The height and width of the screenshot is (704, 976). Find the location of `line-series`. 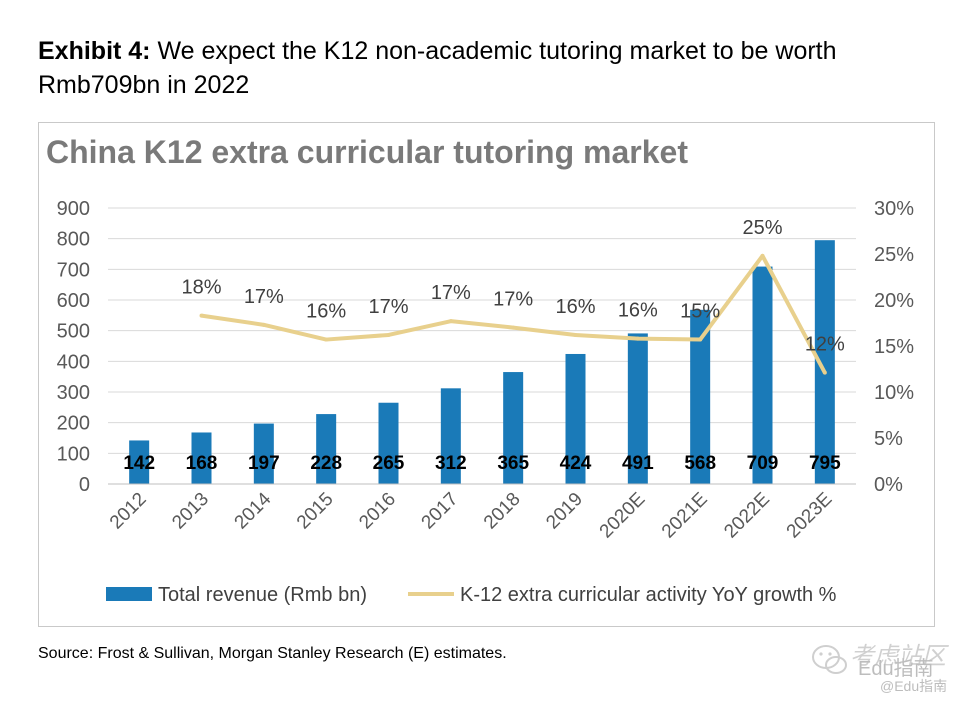

line-series is located at coordinates (513, 314).